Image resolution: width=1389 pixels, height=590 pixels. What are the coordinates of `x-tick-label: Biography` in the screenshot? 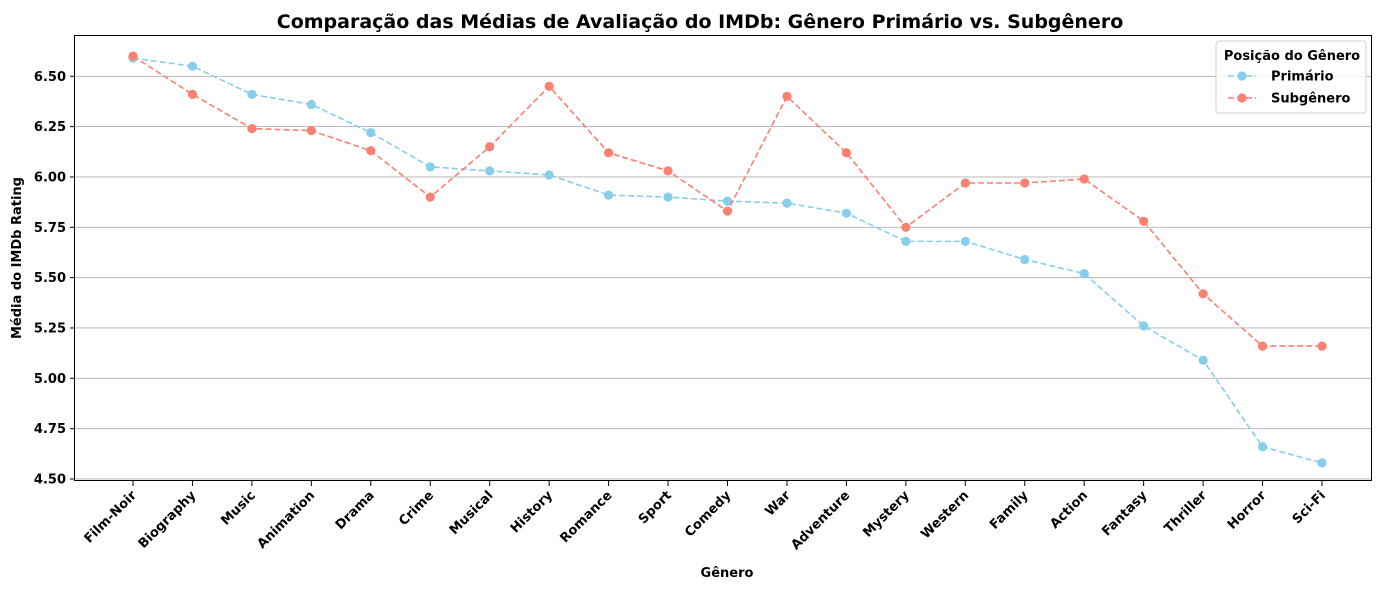 It's located at (168, 520).